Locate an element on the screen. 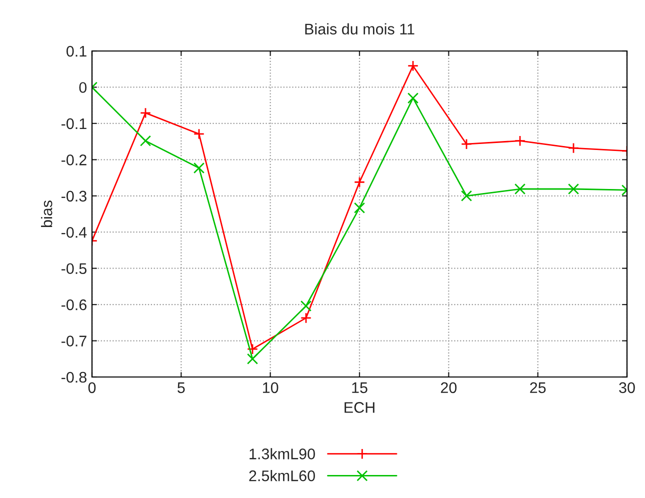 This screenshot has height=498, width=645. x-tick-label: 25 is located at coordinates (538, 388).